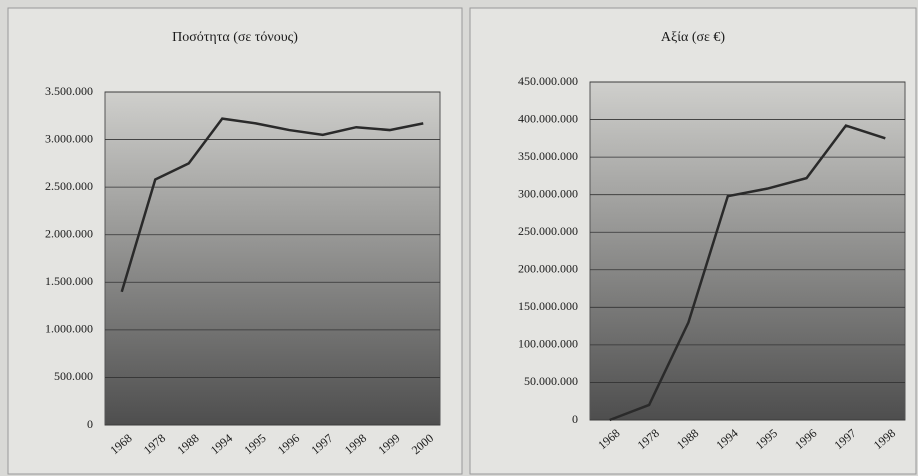 The height and width of the screenshot is (476, 918). What do you see at coordinates (272, 205) in the screenshot?
I see `data-line` at bounding box center [272, 205].